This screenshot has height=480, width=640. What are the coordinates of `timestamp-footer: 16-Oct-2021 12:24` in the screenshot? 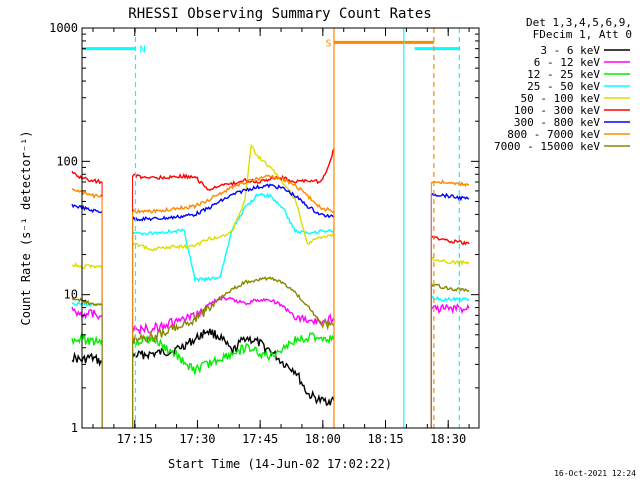 It's located at (595, 473).